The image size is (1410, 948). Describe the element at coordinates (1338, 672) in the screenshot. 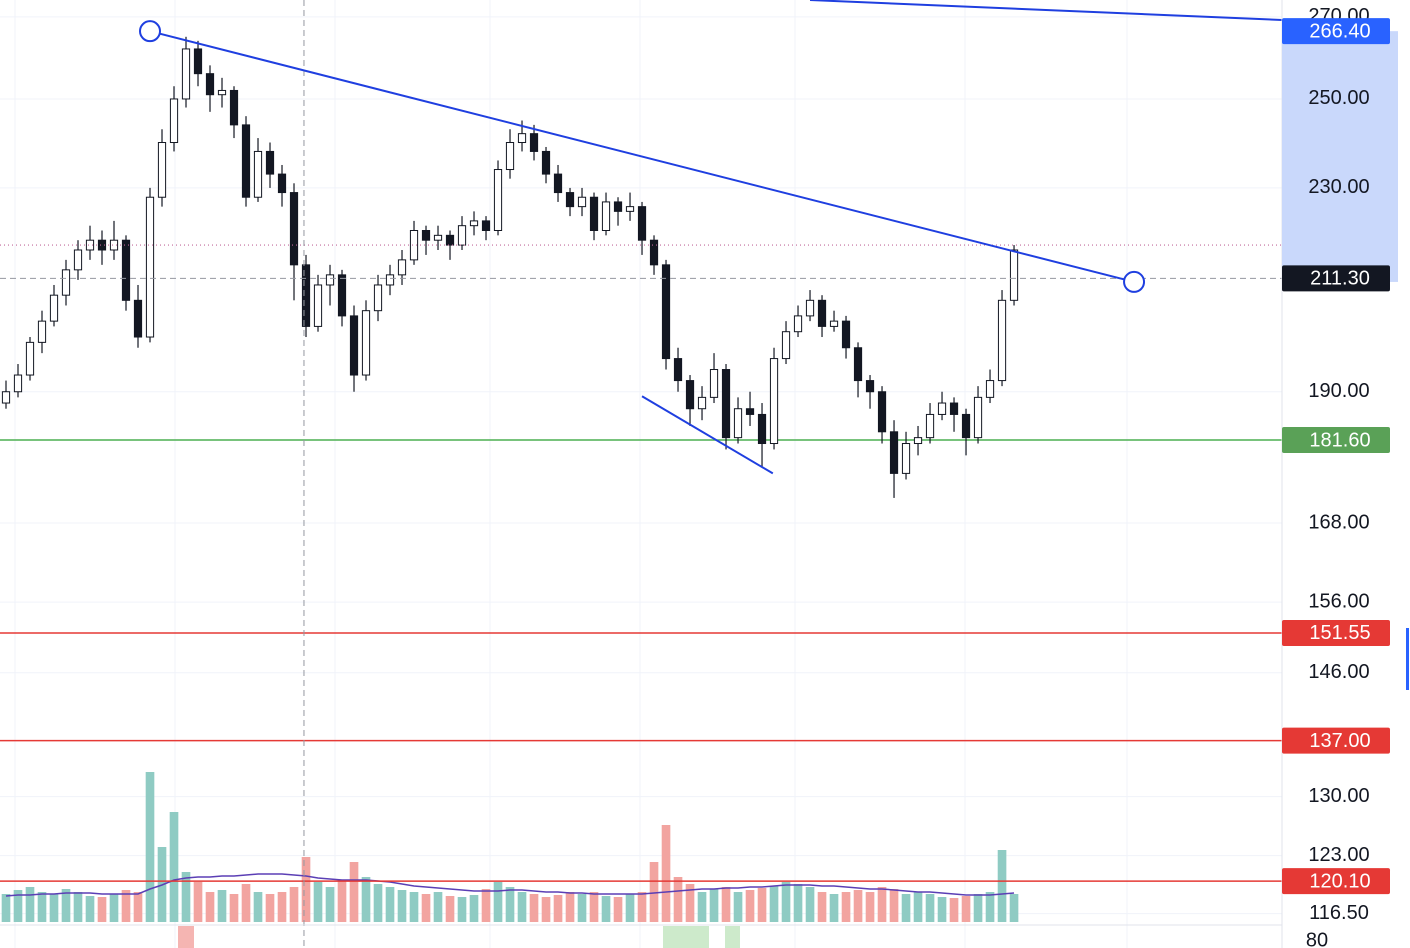

I see `y-tick-label: 146.00` at that location.